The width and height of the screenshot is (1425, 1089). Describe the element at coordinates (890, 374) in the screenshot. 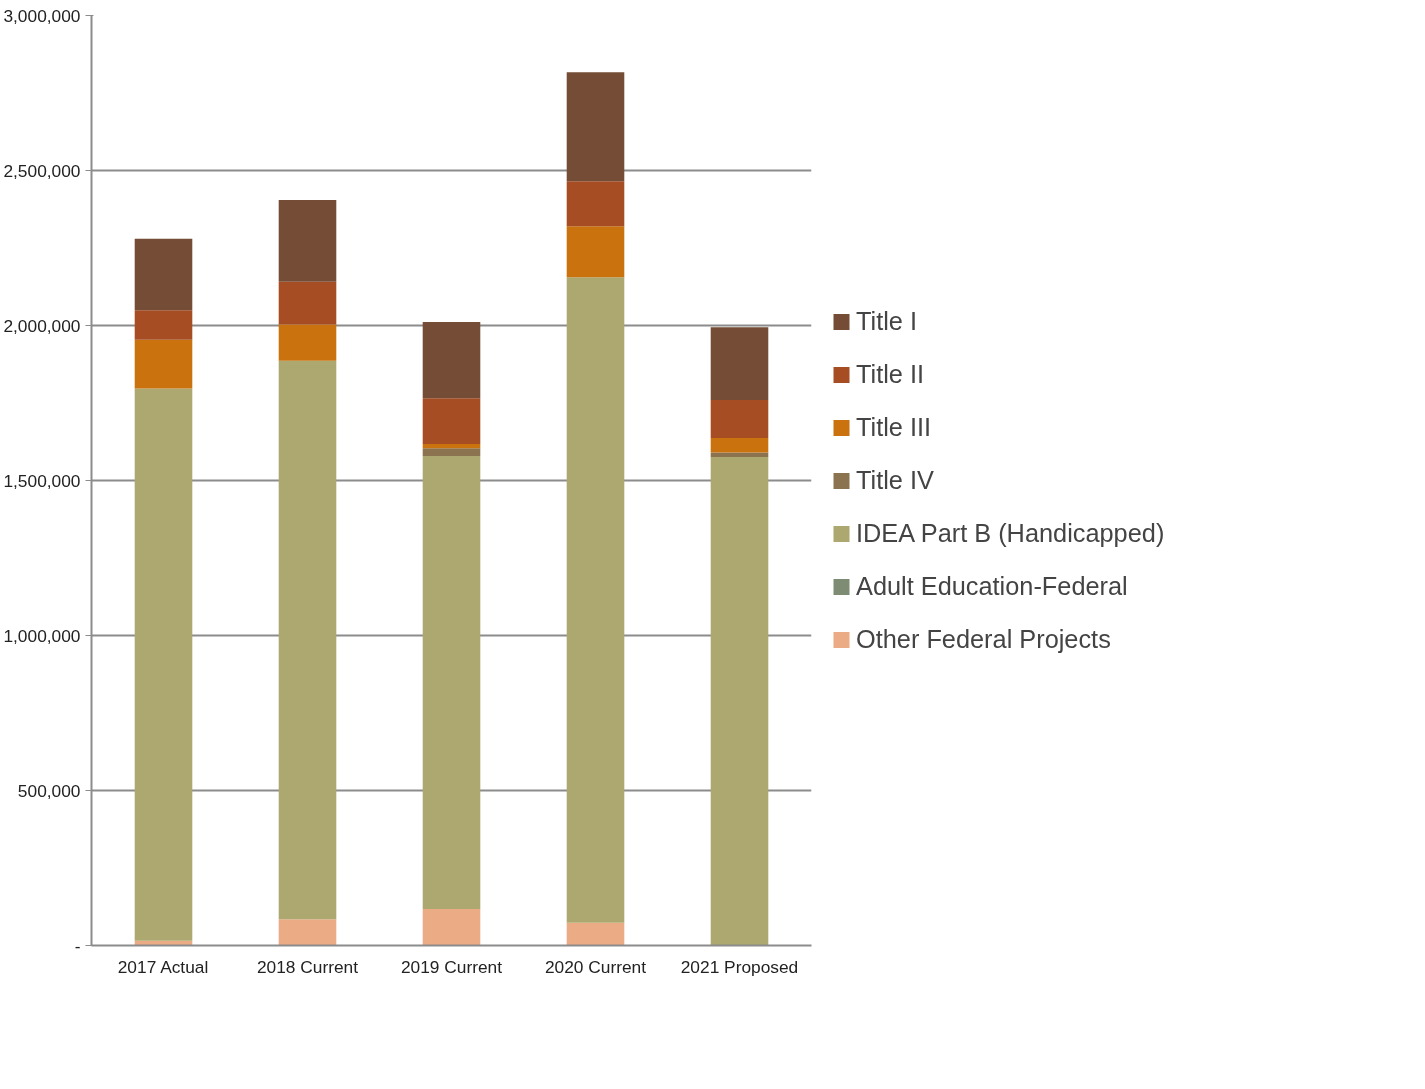

I see `legend-label: Title II` at that location.